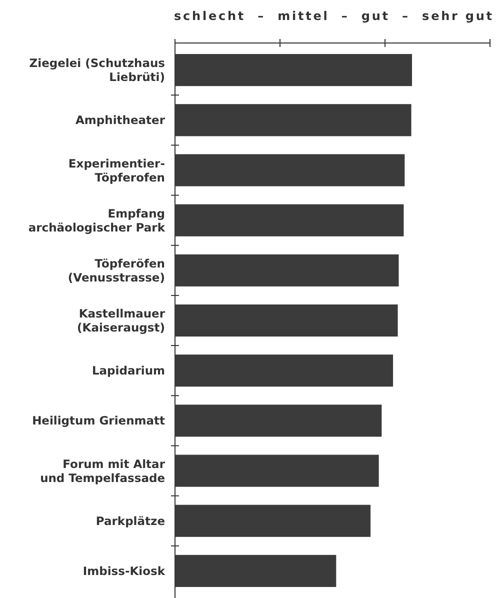 The image size is (496, 598). What do you see at coordinates (121, 320) in the screenshot?
I see `y-tick-label: Kastellmauer (Kaiseraugst)` at bounding box center [121, 320].